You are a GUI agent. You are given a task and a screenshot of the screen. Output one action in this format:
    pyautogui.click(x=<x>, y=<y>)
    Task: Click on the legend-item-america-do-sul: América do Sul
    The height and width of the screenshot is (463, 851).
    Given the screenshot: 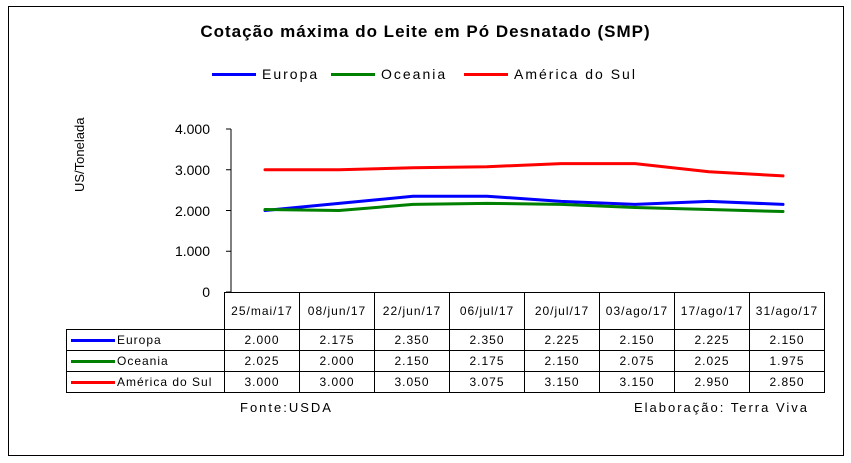 What is the action you would take?
    pyautogui.click(x=550, y=74)
    